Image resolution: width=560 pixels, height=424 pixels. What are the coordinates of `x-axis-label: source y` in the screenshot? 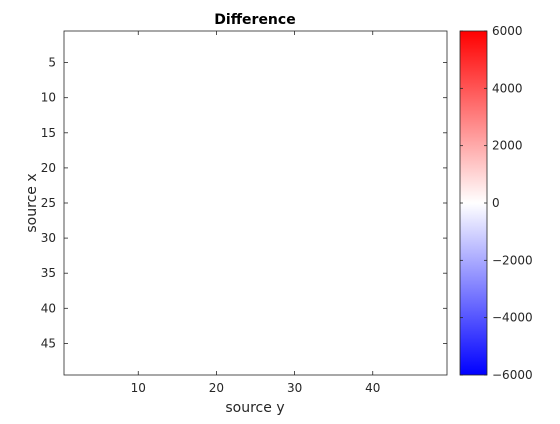 It's located at (254, 408).